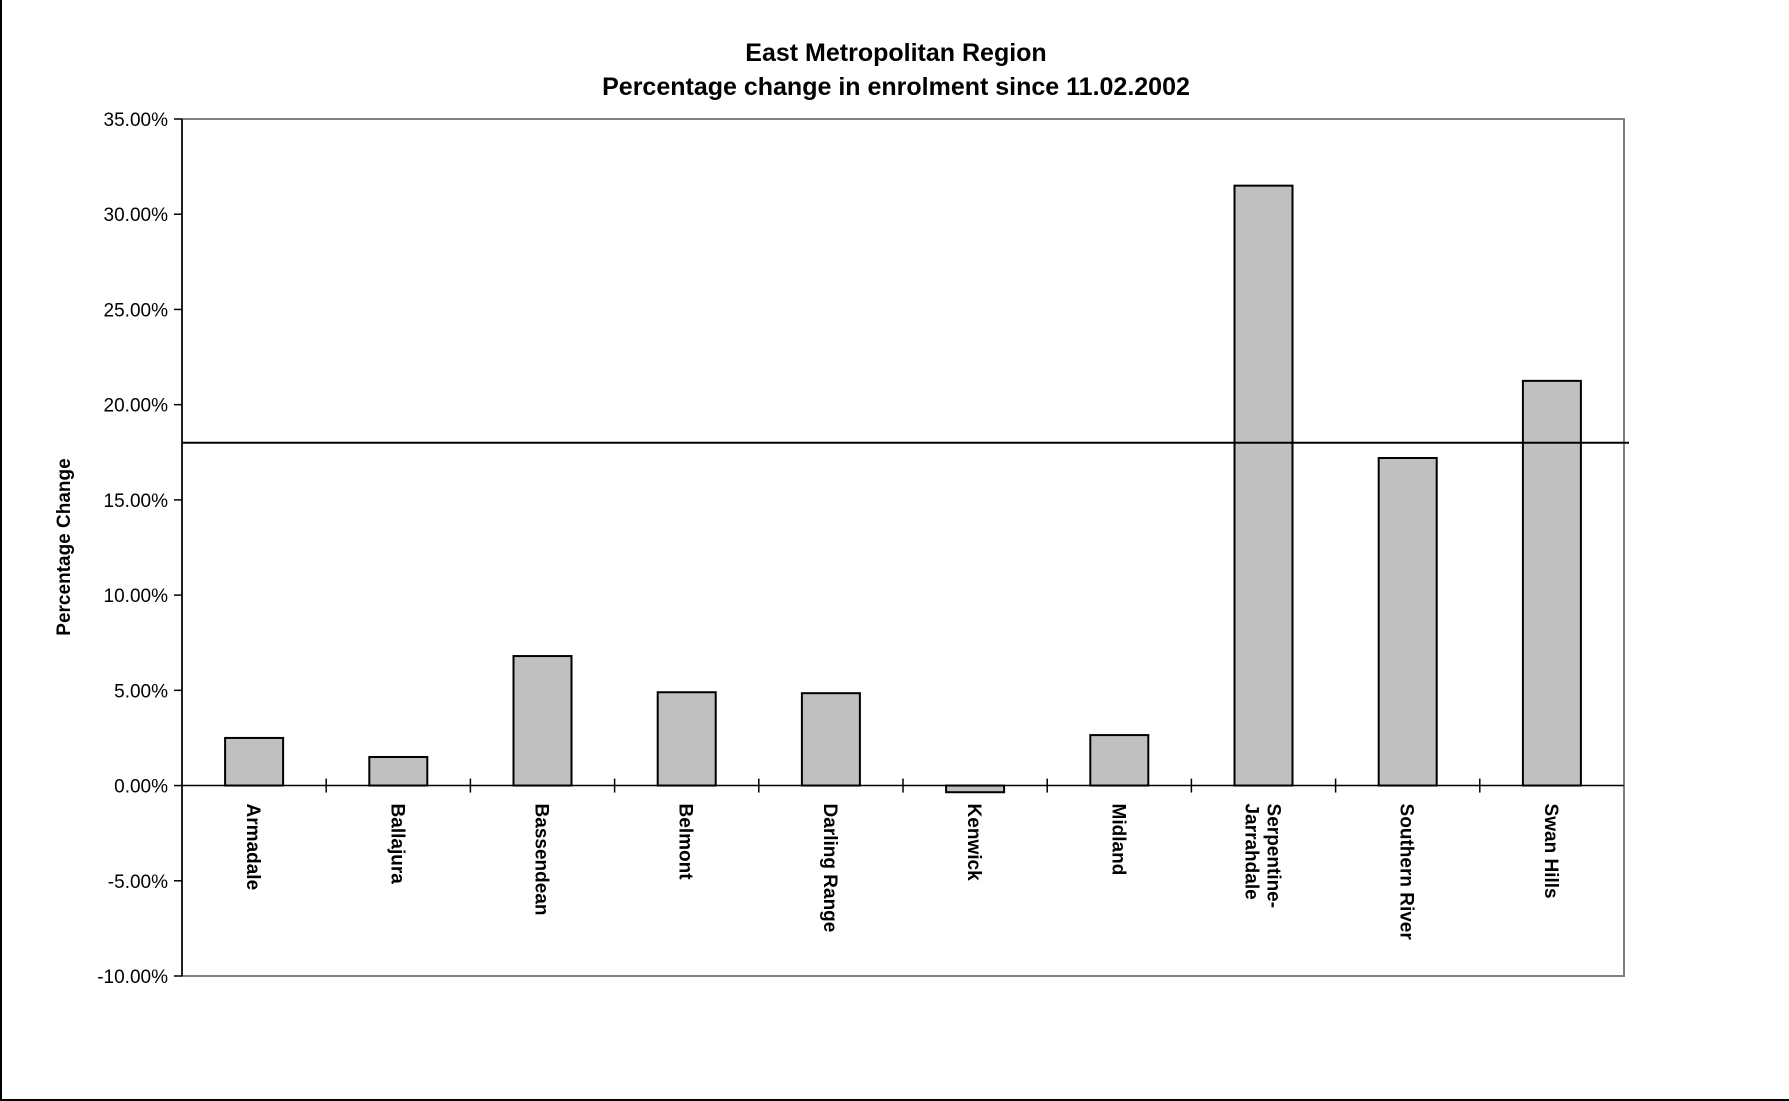  Describe the element at coordinates (1263, 485) in the screenshot. I see `bar-serpentine-jarrahdale` at that location.